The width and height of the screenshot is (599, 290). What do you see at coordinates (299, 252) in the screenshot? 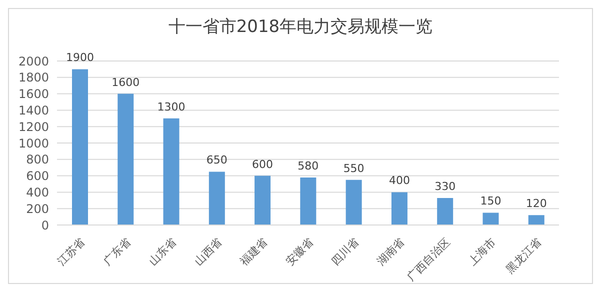
I see `x-tick-label: 安徽省` at bounding box center [299, 252].